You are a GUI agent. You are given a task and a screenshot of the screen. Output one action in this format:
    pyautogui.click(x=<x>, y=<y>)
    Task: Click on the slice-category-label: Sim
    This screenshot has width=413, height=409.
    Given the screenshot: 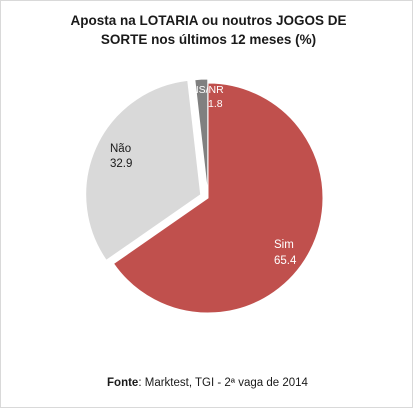 What is the action you would take?
    pyautogui.click(x=284, y=245)
    